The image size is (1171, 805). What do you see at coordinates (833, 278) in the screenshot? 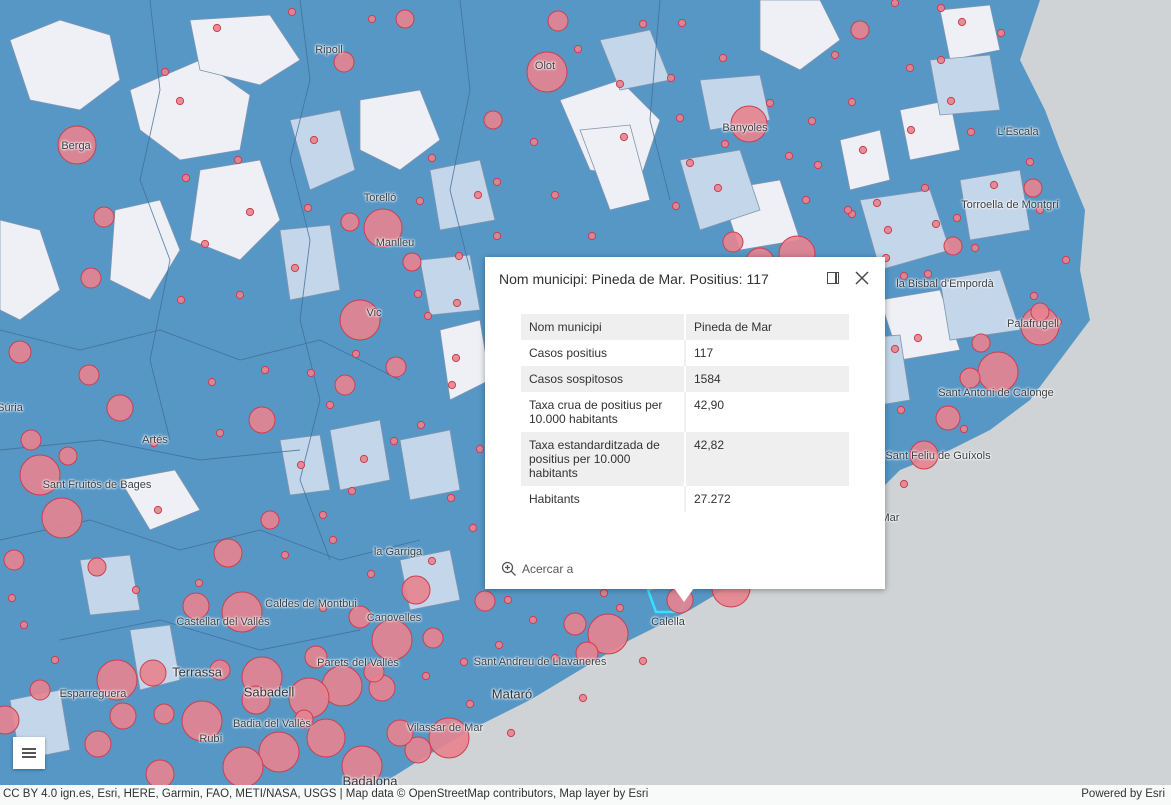
I see `dock-icon` at bounding box center [833, 278].